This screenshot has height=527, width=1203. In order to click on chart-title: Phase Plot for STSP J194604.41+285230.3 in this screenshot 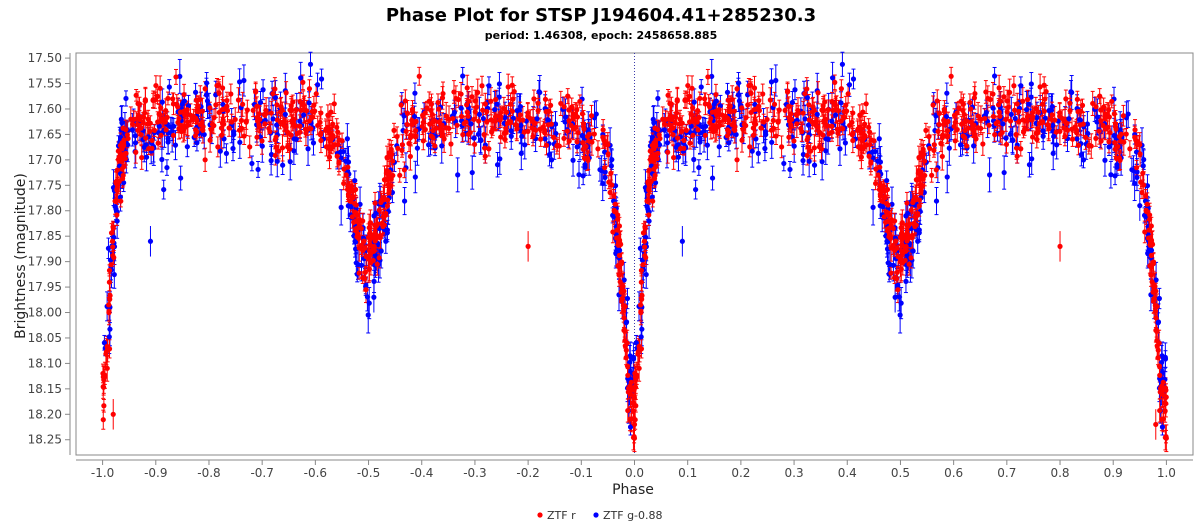, I will do `click(601, 15)`.